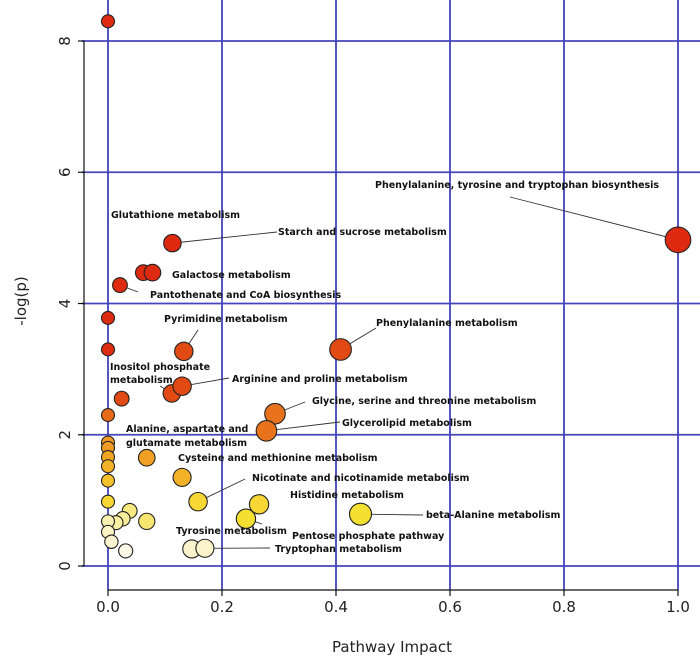 This screenshot has height=664, width=700. Describe the element at coordinates (65, 41) in the screenshot. I see `y-tick-label: 8` at that location.